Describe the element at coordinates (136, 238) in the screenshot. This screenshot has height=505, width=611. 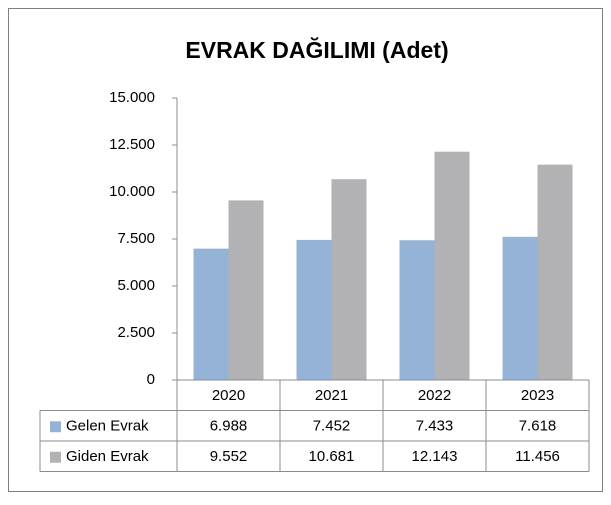
I see `y-tick-label: 7.500` at that location.